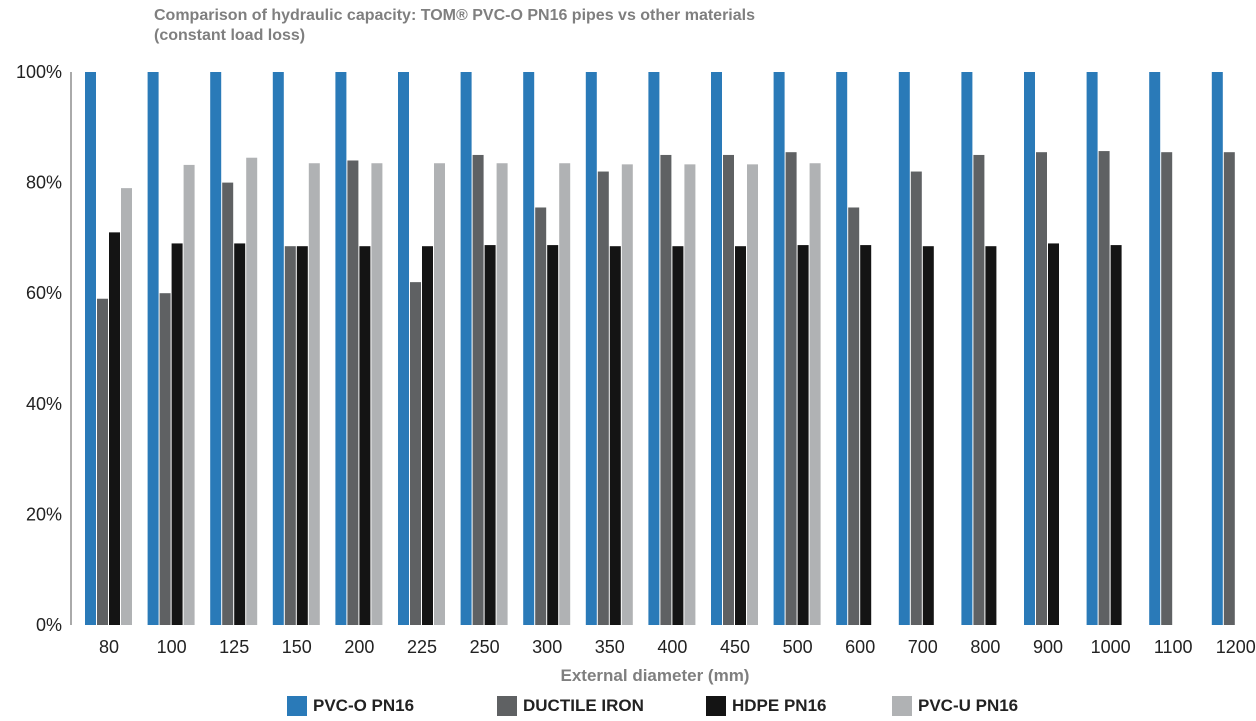 The image size is (1256, 721). Describe the element at coordinates (923, 647) in the screenshot. I see `x-tick-label-700: 700` at that location.